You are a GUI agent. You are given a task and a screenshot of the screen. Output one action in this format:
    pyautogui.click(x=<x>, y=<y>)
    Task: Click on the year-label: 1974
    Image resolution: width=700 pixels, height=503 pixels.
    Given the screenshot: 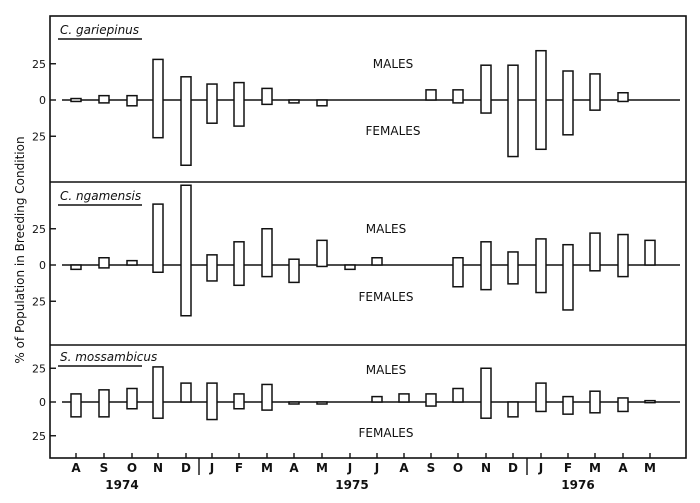 What is the action you would take?
    pyautogui.click(x=121, y=485)
    